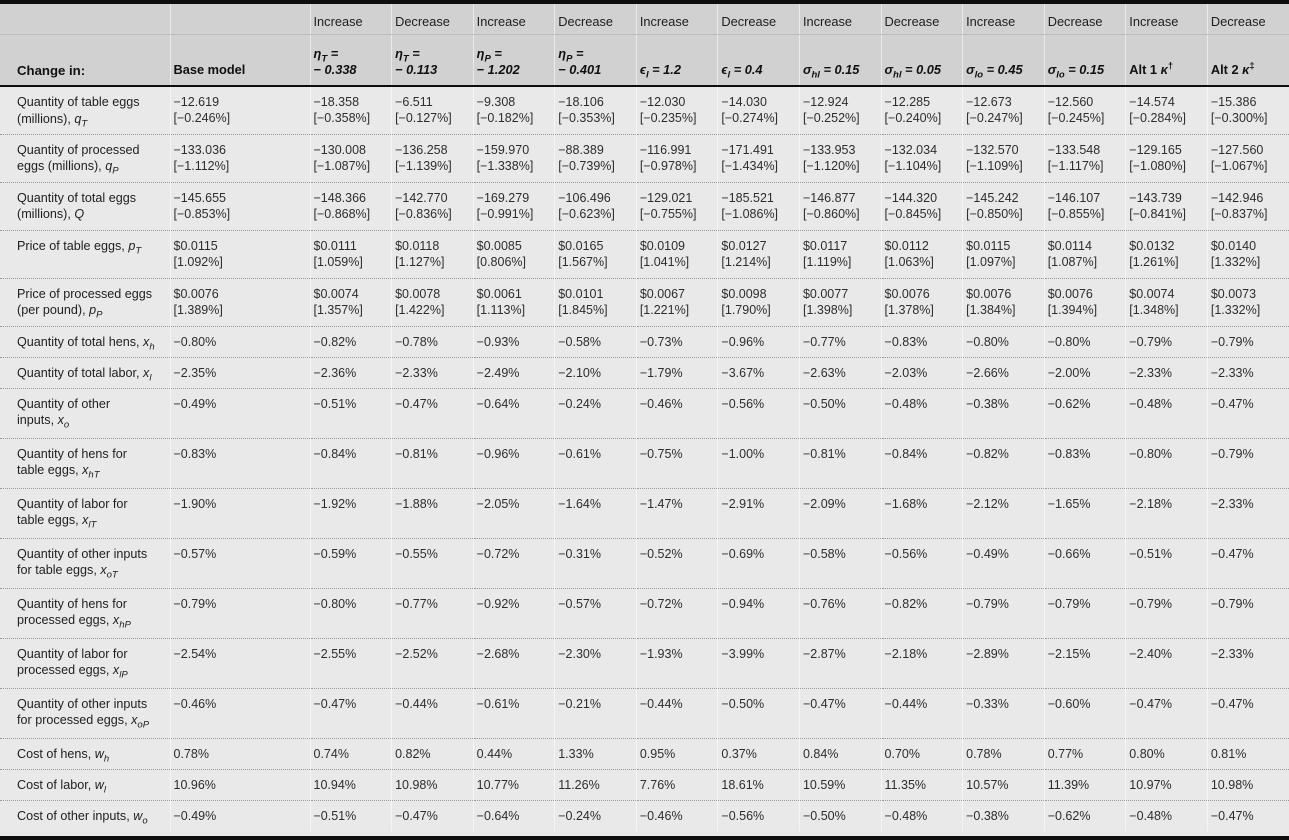  What do you see at coordinates (676, 712) in the screenshot?
I see `data-cell: −0.44%` at bounding box center [676, 712].